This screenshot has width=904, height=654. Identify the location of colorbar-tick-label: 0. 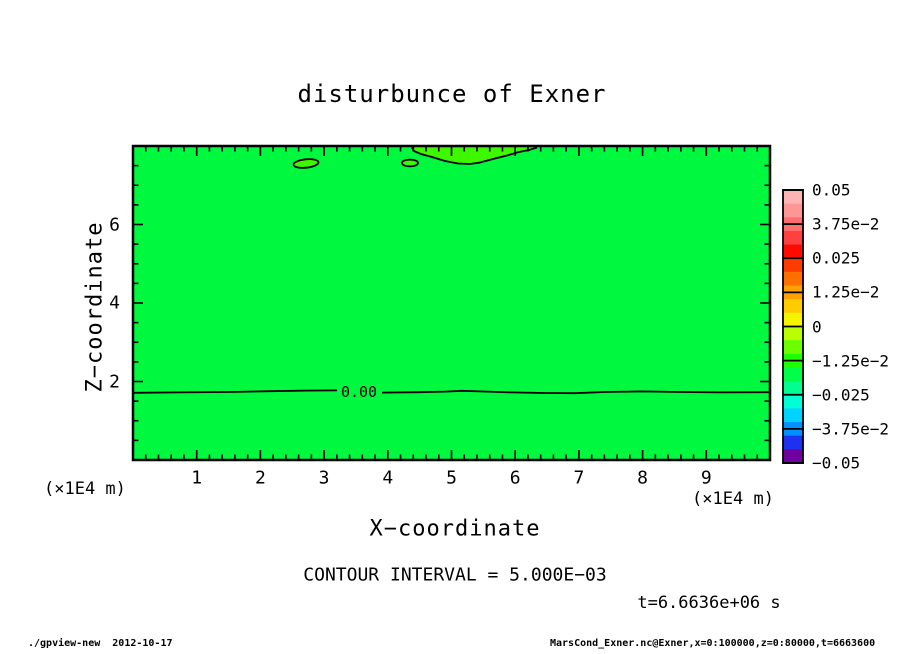
(817, 326).